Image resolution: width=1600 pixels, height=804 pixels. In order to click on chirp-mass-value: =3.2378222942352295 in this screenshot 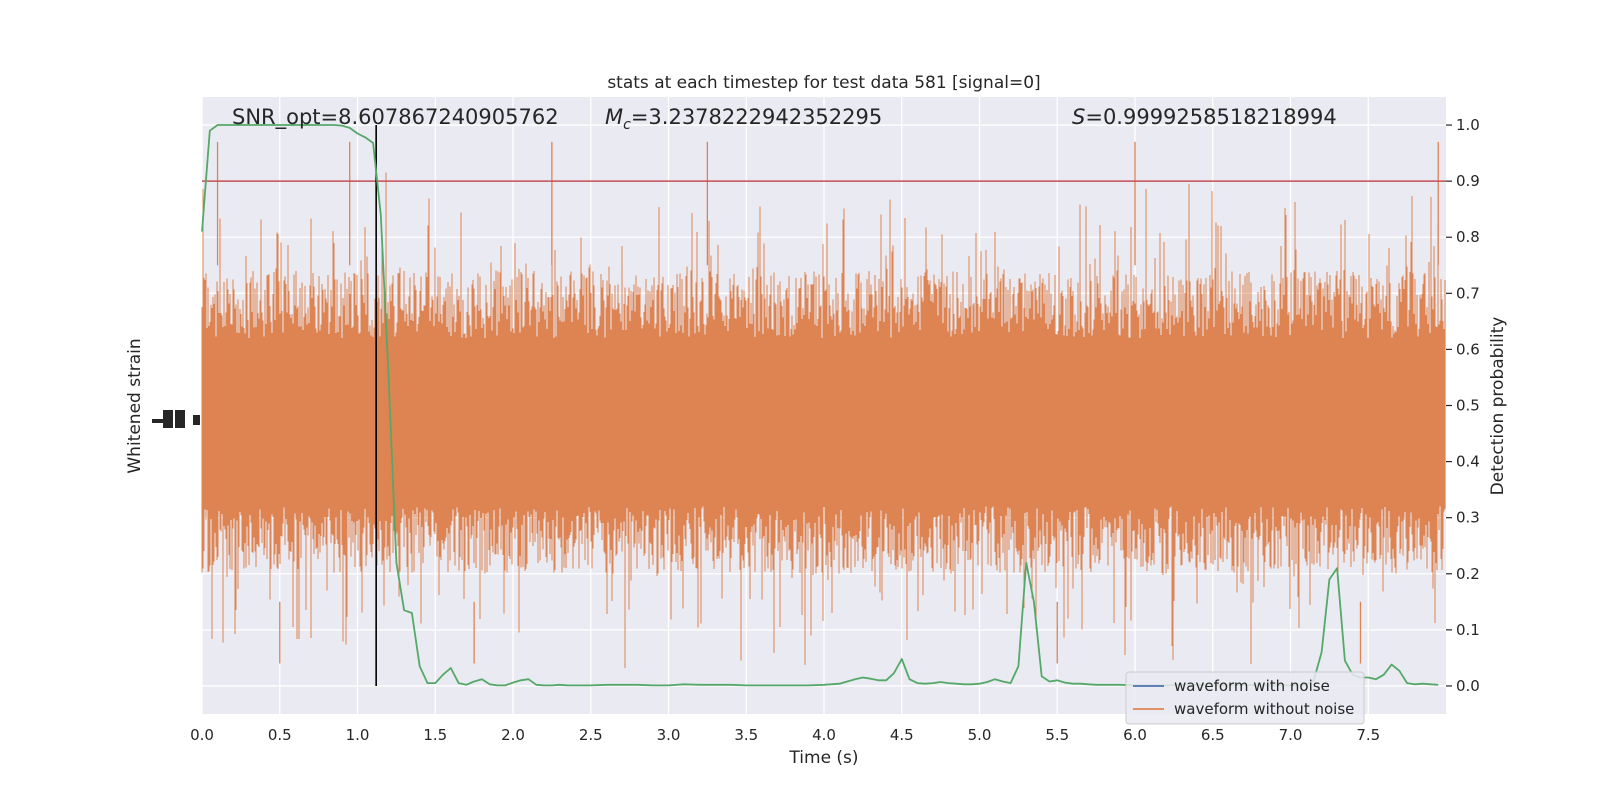, I will do `click(756, 117)`.